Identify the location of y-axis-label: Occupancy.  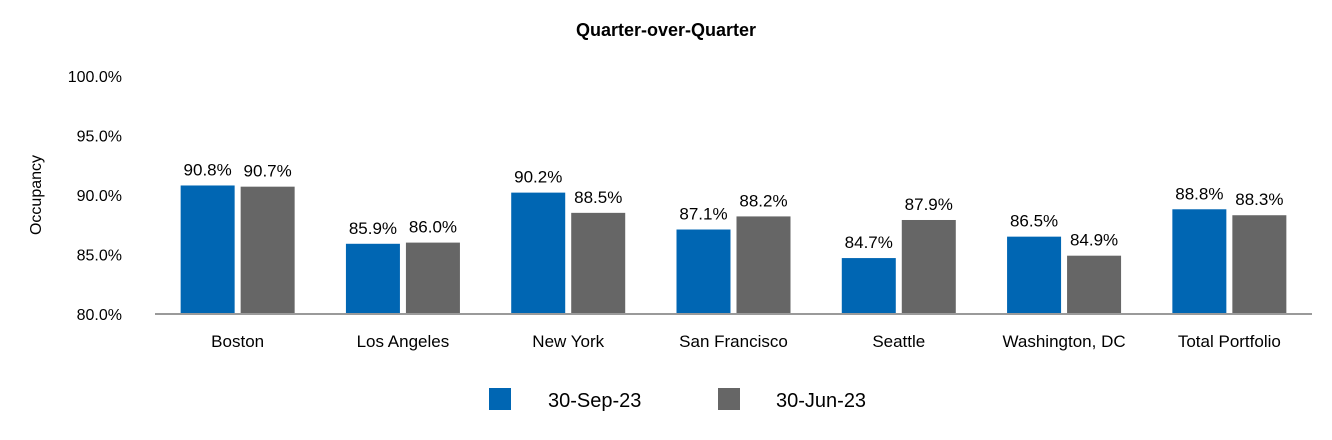
(36, 195).